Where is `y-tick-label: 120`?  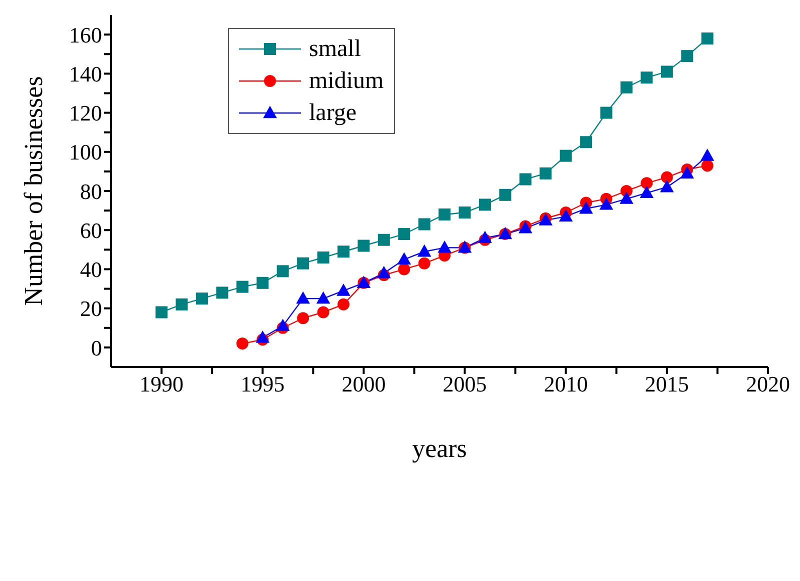
y-tick-label: 120 is located at coordinates (85, 113).